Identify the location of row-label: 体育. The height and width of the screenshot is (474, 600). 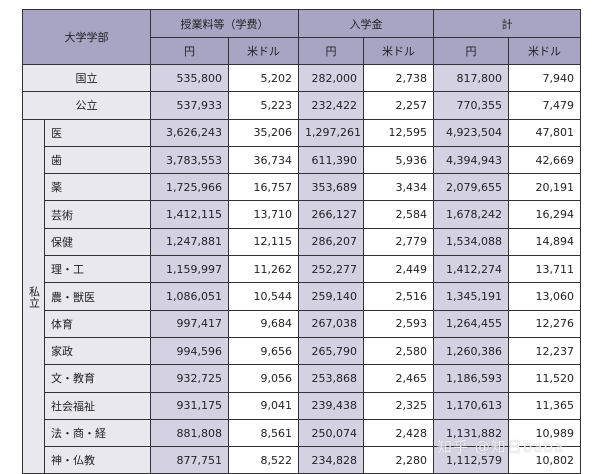
(97, 323).